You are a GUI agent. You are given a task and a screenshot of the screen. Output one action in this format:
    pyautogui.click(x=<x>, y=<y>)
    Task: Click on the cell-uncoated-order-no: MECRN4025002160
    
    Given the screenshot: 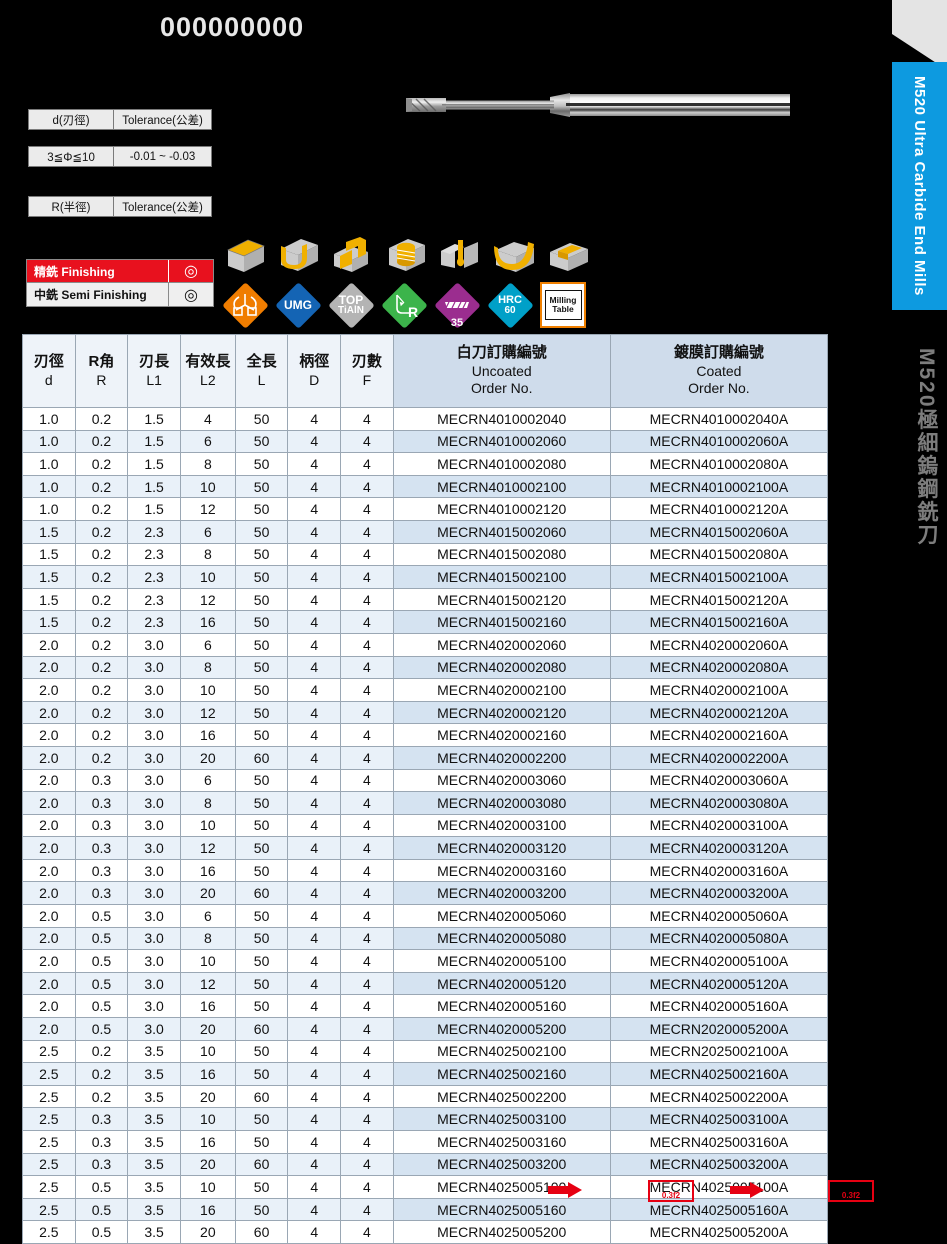 What is the action you would take?
    pyautogui.click(x=501, y=1074)
    